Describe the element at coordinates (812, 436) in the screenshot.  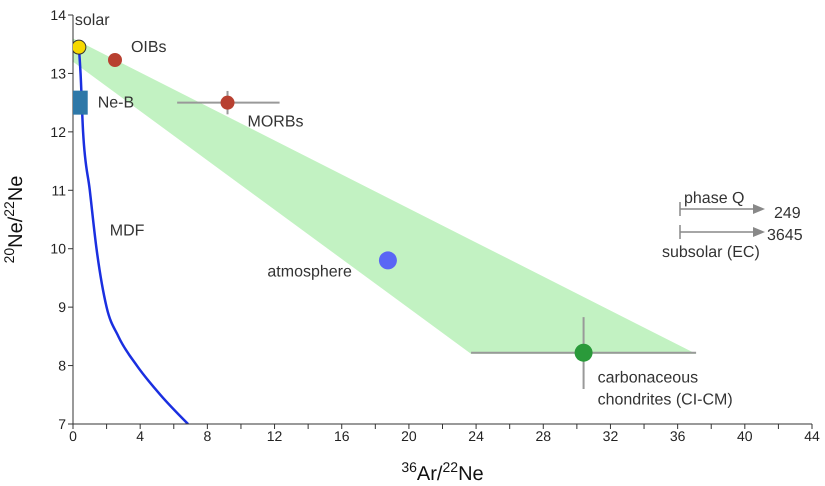
I see `x-tick-label: 44` at that location.